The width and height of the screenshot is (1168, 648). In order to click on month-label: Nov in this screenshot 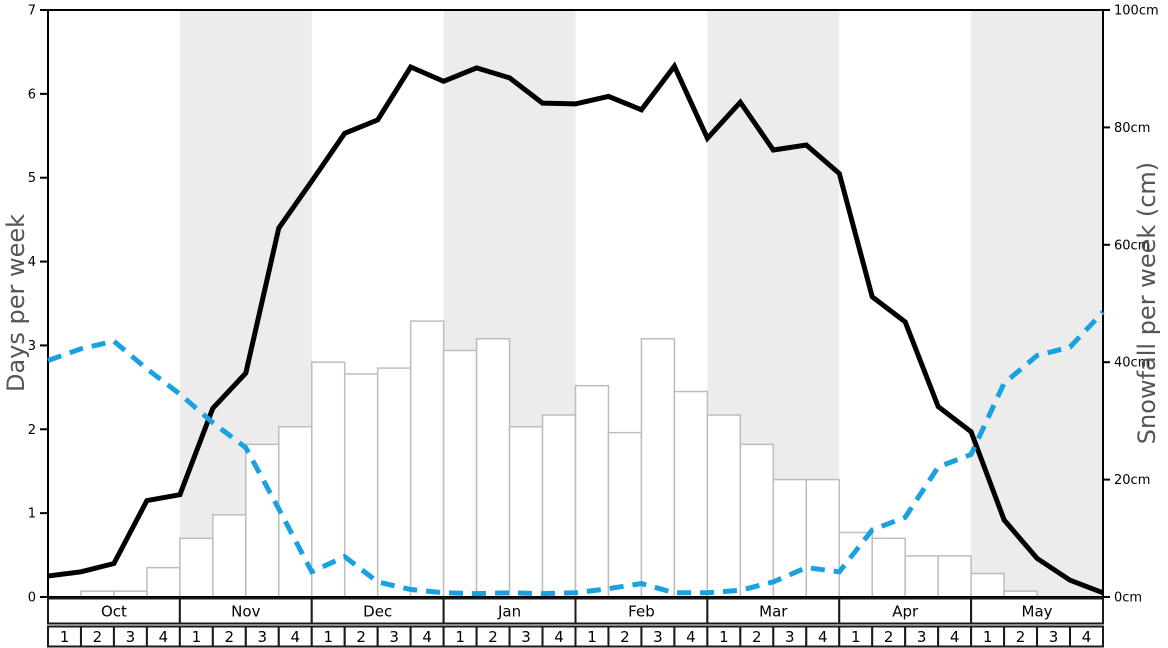, I will do `click(245, 612)`.